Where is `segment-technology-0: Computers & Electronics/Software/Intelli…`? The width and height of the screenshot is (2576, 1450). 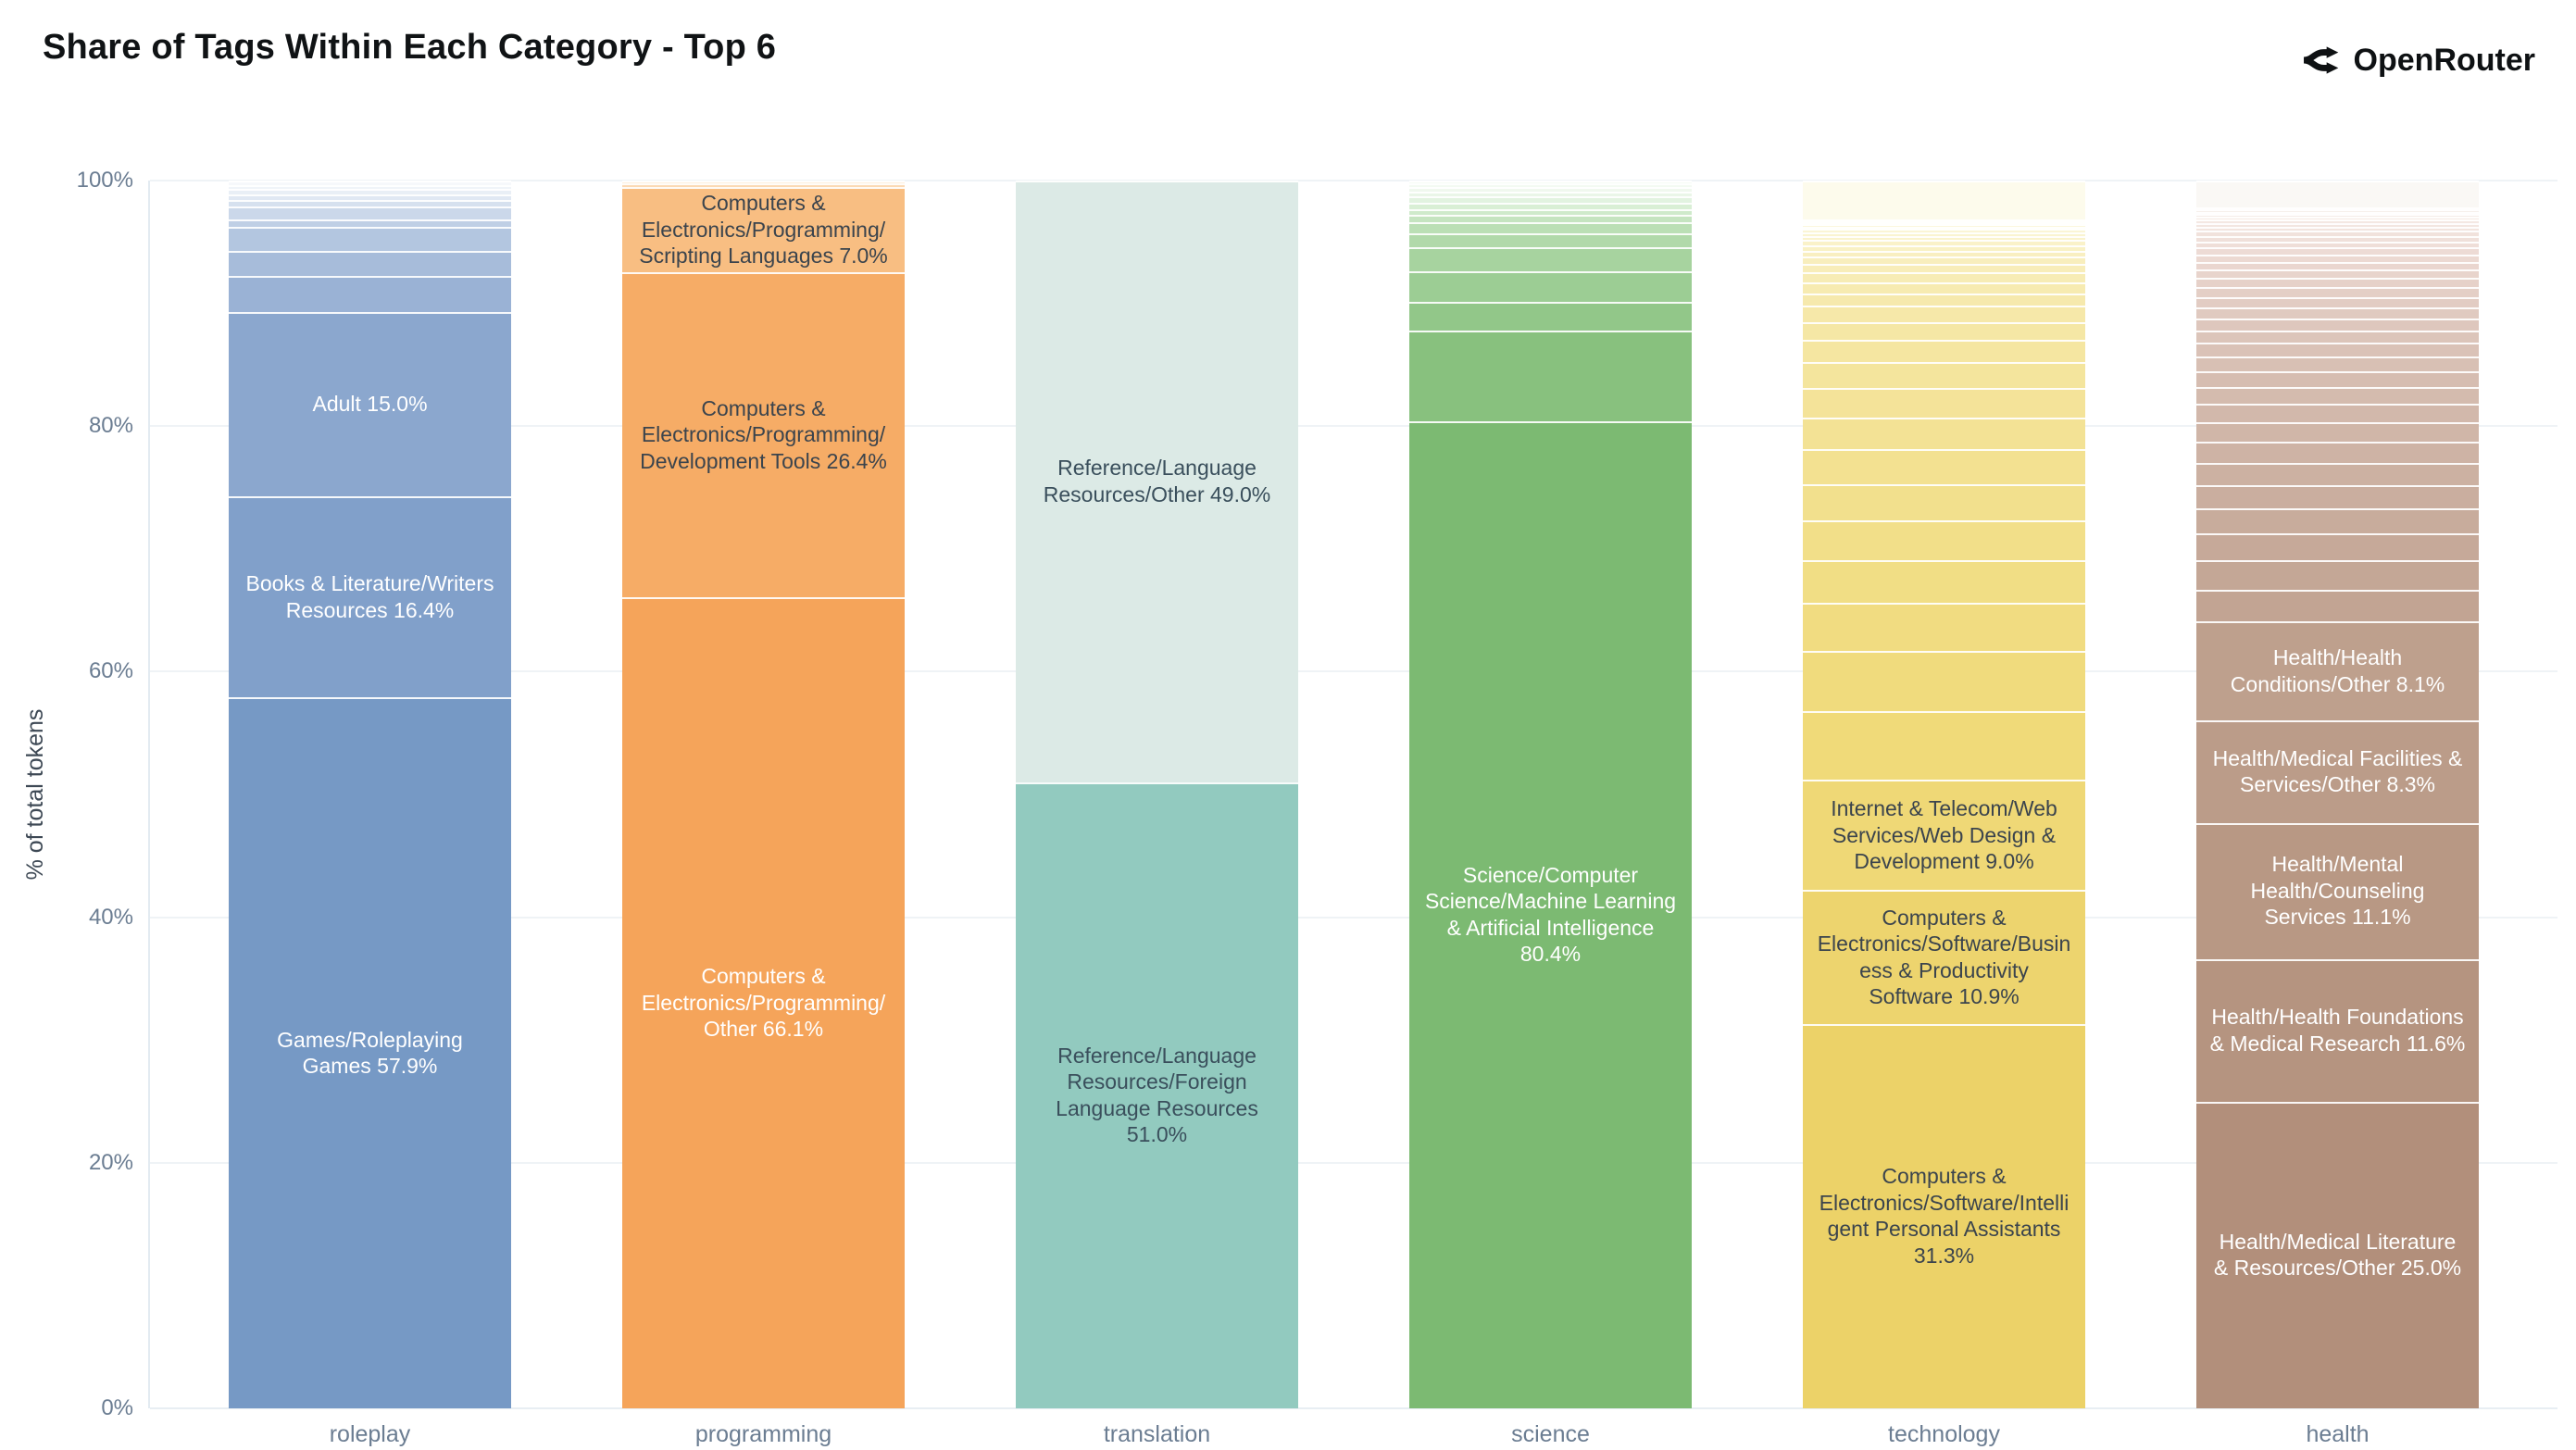
segment-technology-0: Computers & Electronics/Software/Intelli… is located at coordinates (1944, 1215).